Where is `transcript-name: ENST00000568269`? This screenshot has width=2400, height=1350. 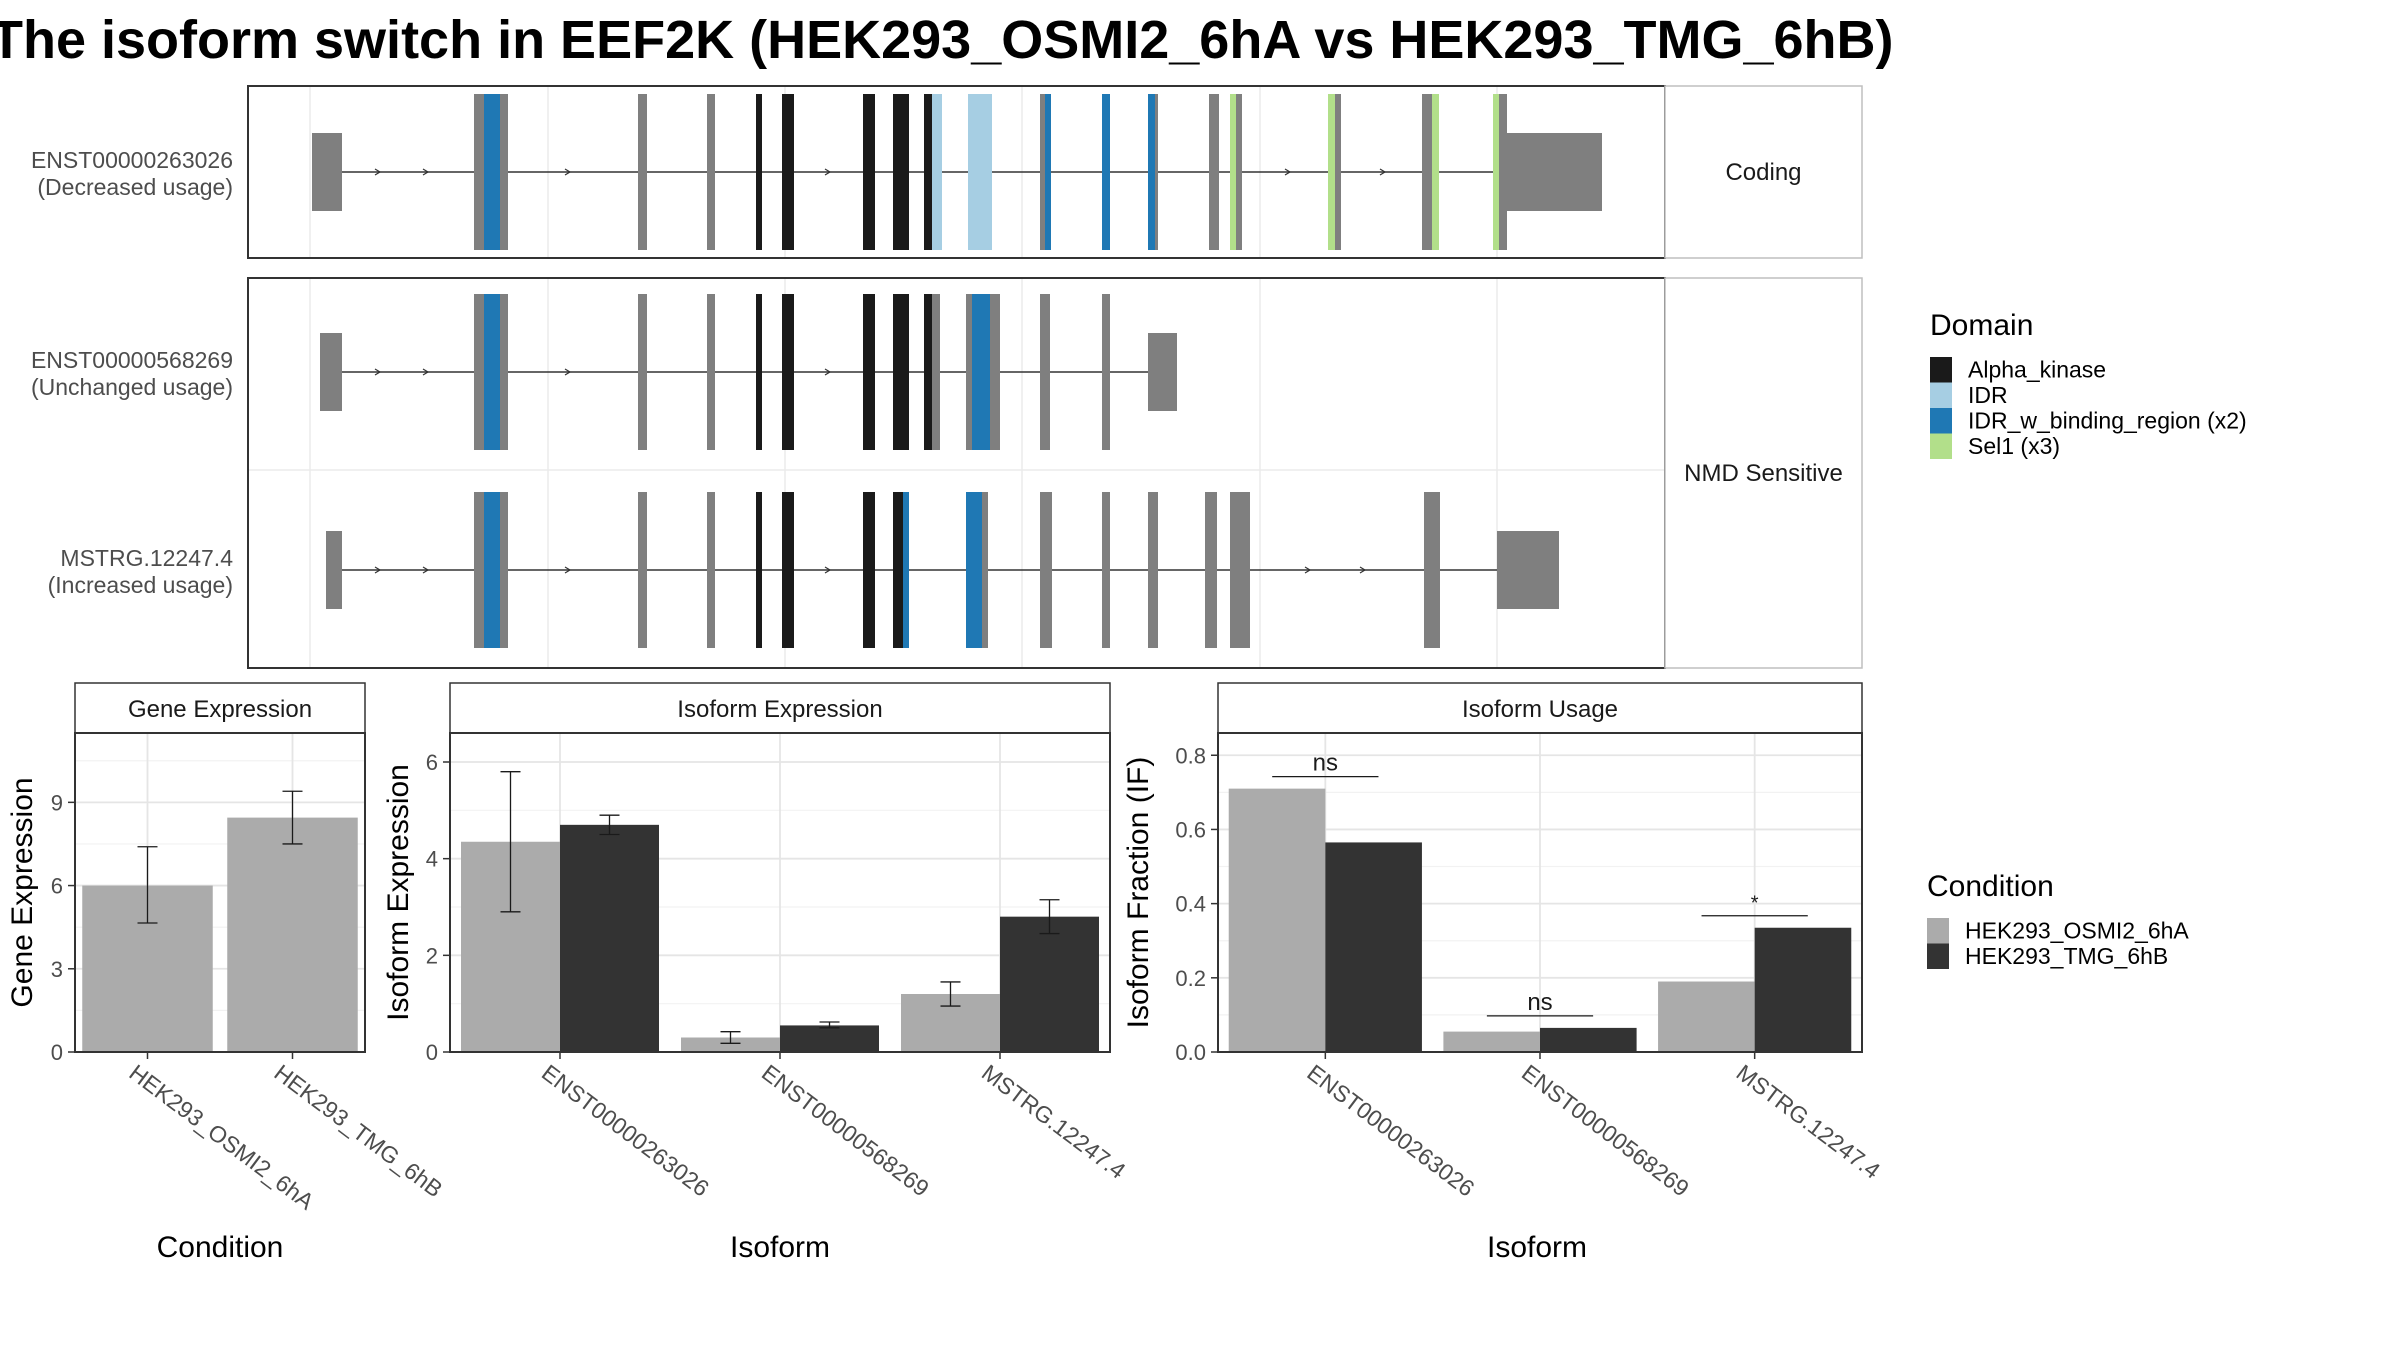 transcript-name: ENST00000568269 is located at coordinates (132, 360).